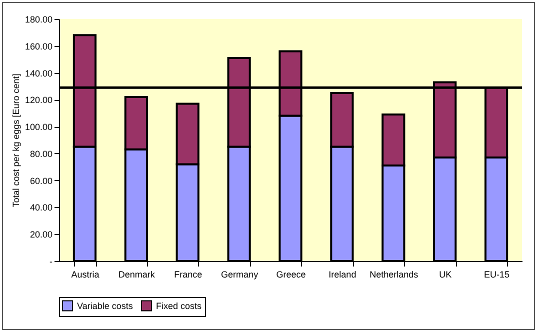 The height and width of the screenshot is (334, 539). What do you see at coordinates (41, 181) in the screenshot?
I see `y-tick-label: 60.00` at bounding box center [41, 181].